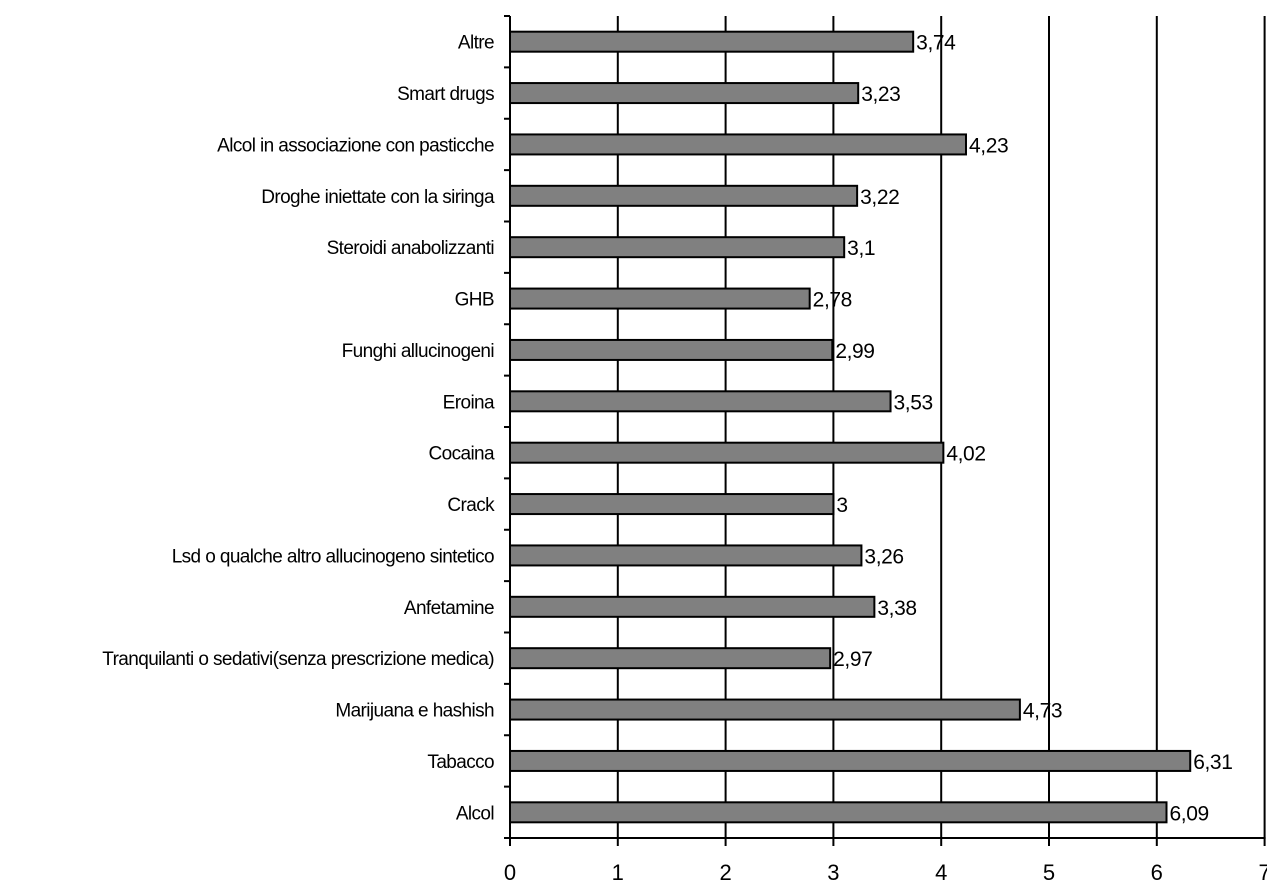 The image size is (1267, 888). What do you see at coordinates (469, 402) in the screenshot?
I see `category-label: Eroina` at bounding box center [469, 402].